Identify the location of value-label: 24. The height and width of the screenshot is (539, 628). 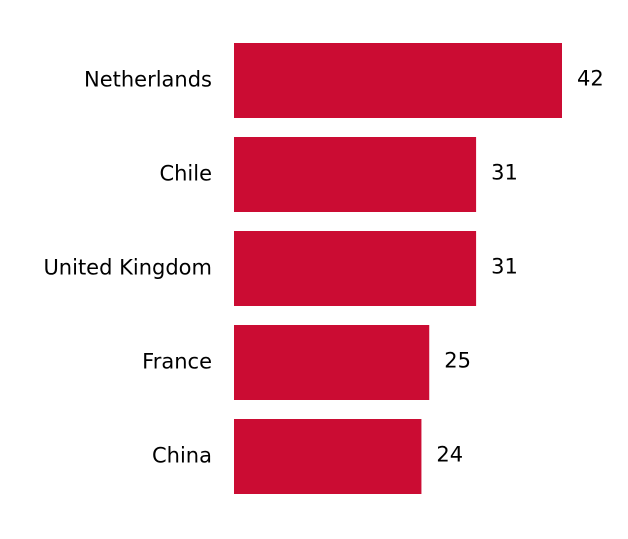
(449, 455).